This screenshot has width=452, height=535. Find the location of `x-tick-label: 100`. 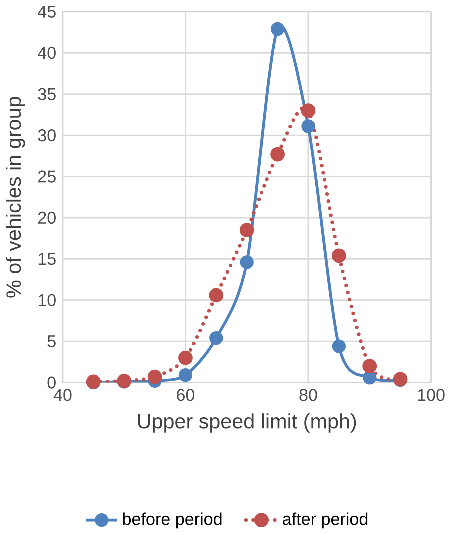

x-tick-label: 100 is located at coordinates (432, 395).